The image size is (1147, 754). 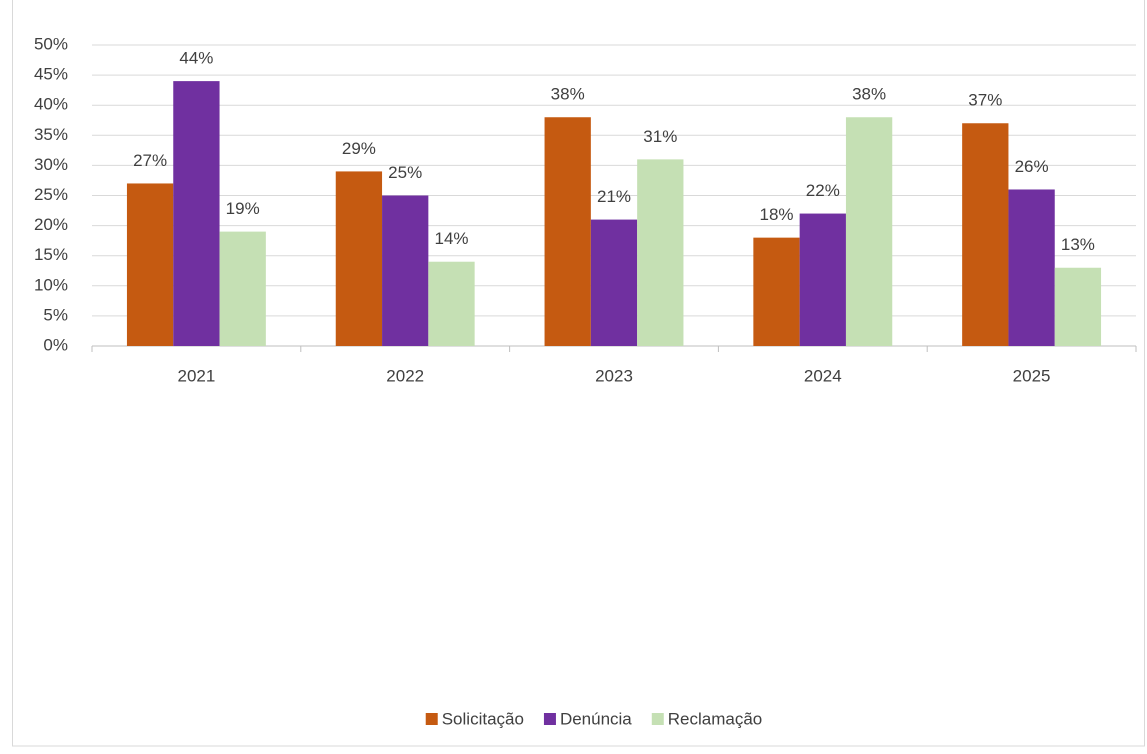 I want to click on data-label: 31%, so click(x=660, y=136).